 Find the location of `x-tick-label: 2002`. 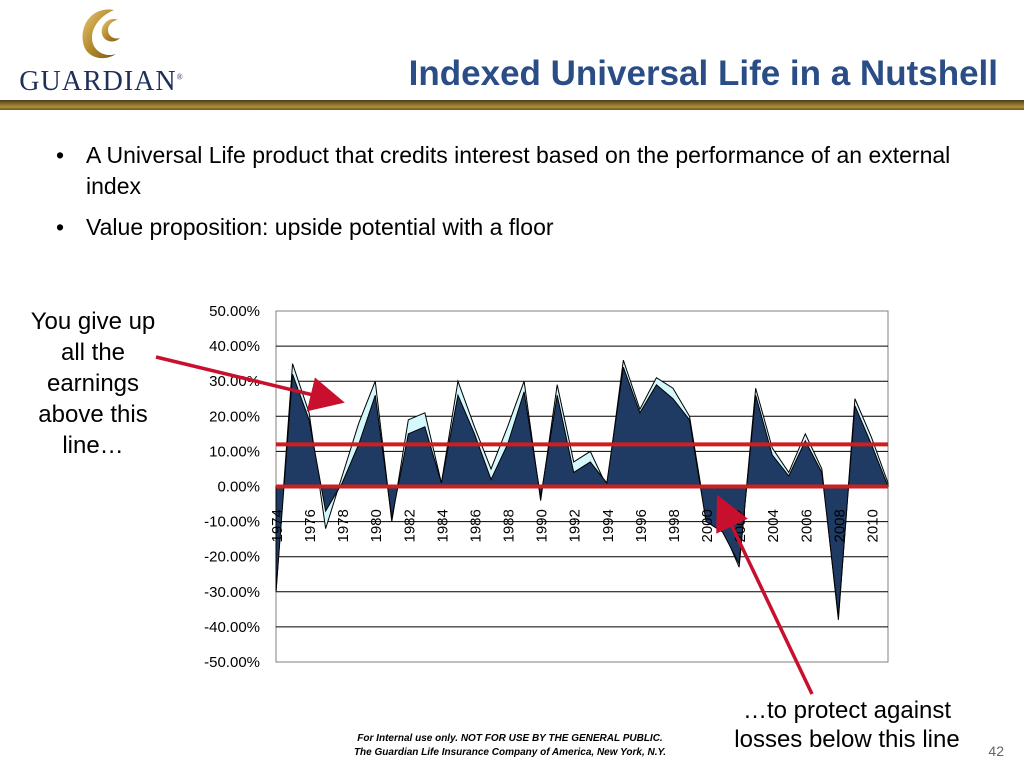

x-tick-label: 2002 is located at coordinates (740, 525).